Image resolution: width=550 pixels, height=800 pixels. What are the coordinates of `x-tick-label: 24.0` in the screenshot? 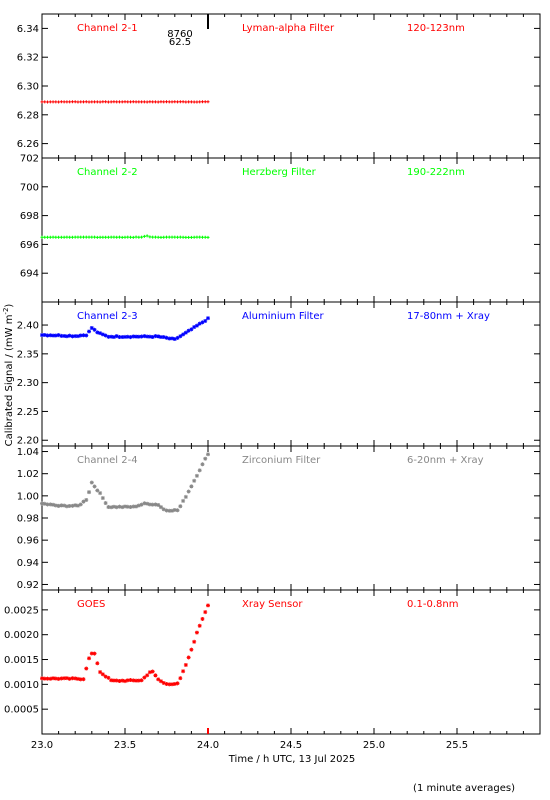 It's located at (208, 745).